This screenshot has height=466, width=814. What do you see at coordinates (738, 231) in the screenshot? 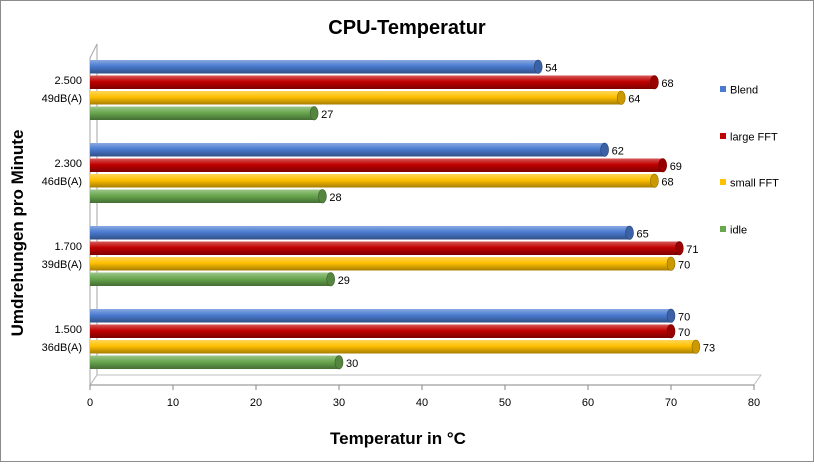
I see `legend-label: idle` at bounding box center [738, 231].